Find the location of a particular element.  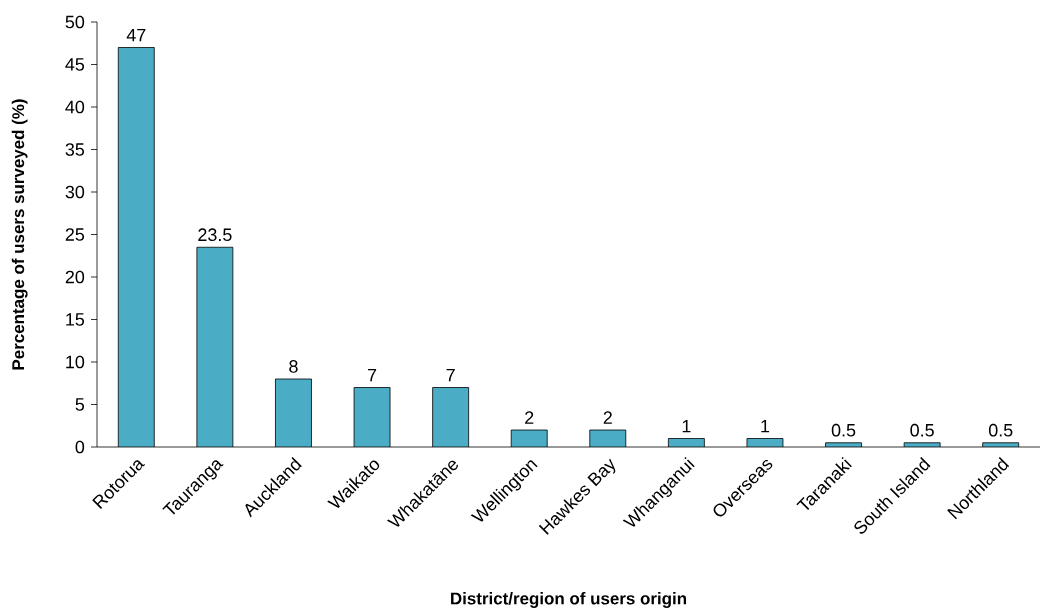

y-tick-label: 35 is located at coordinates (75, 149).